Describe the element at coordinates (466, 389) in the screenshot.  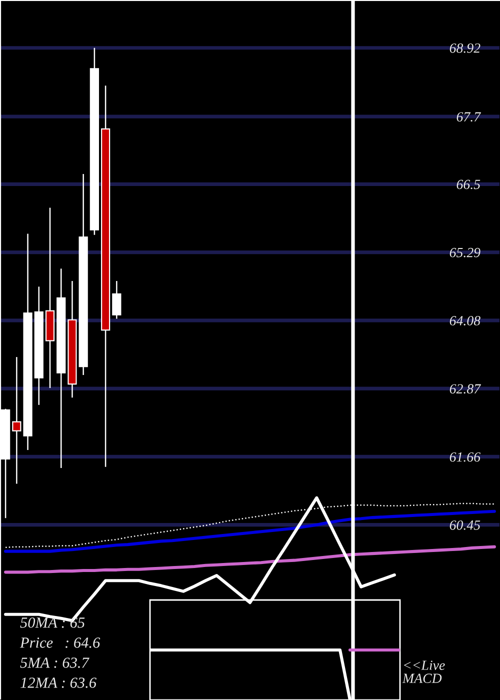
I see `y-tick-label: 62.87` at that location.